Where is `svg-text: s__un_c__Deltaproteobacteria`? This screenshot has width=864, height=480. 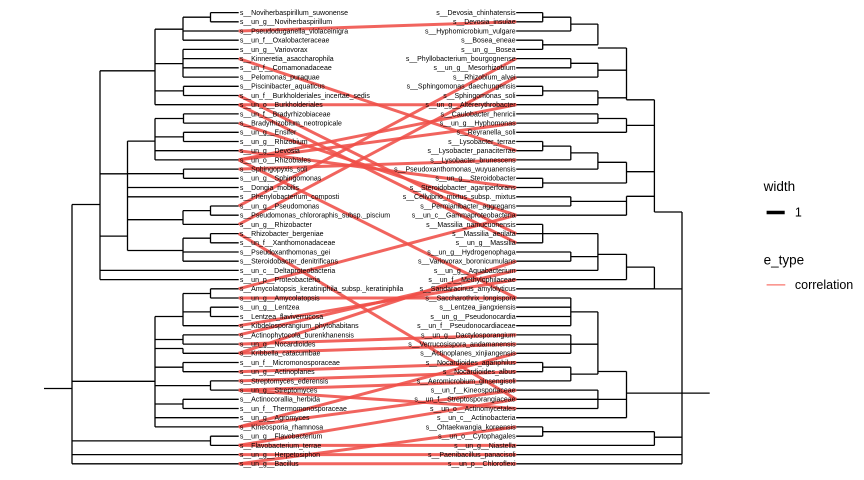
svg-text: s__un_c__Deltaproteobacteria is located at coordinates (287, 271).